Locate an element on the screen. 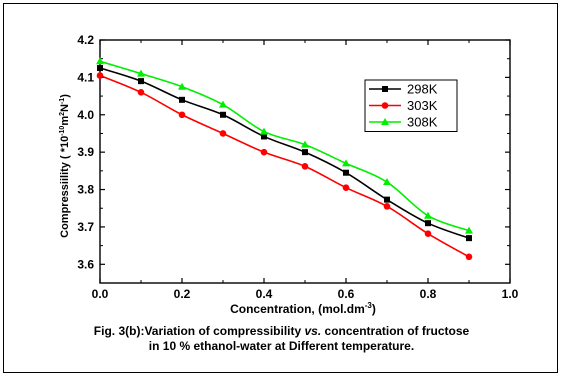 The image size is (563, 378). legend-label-298K: 298K is located at coordinates (422, 89).